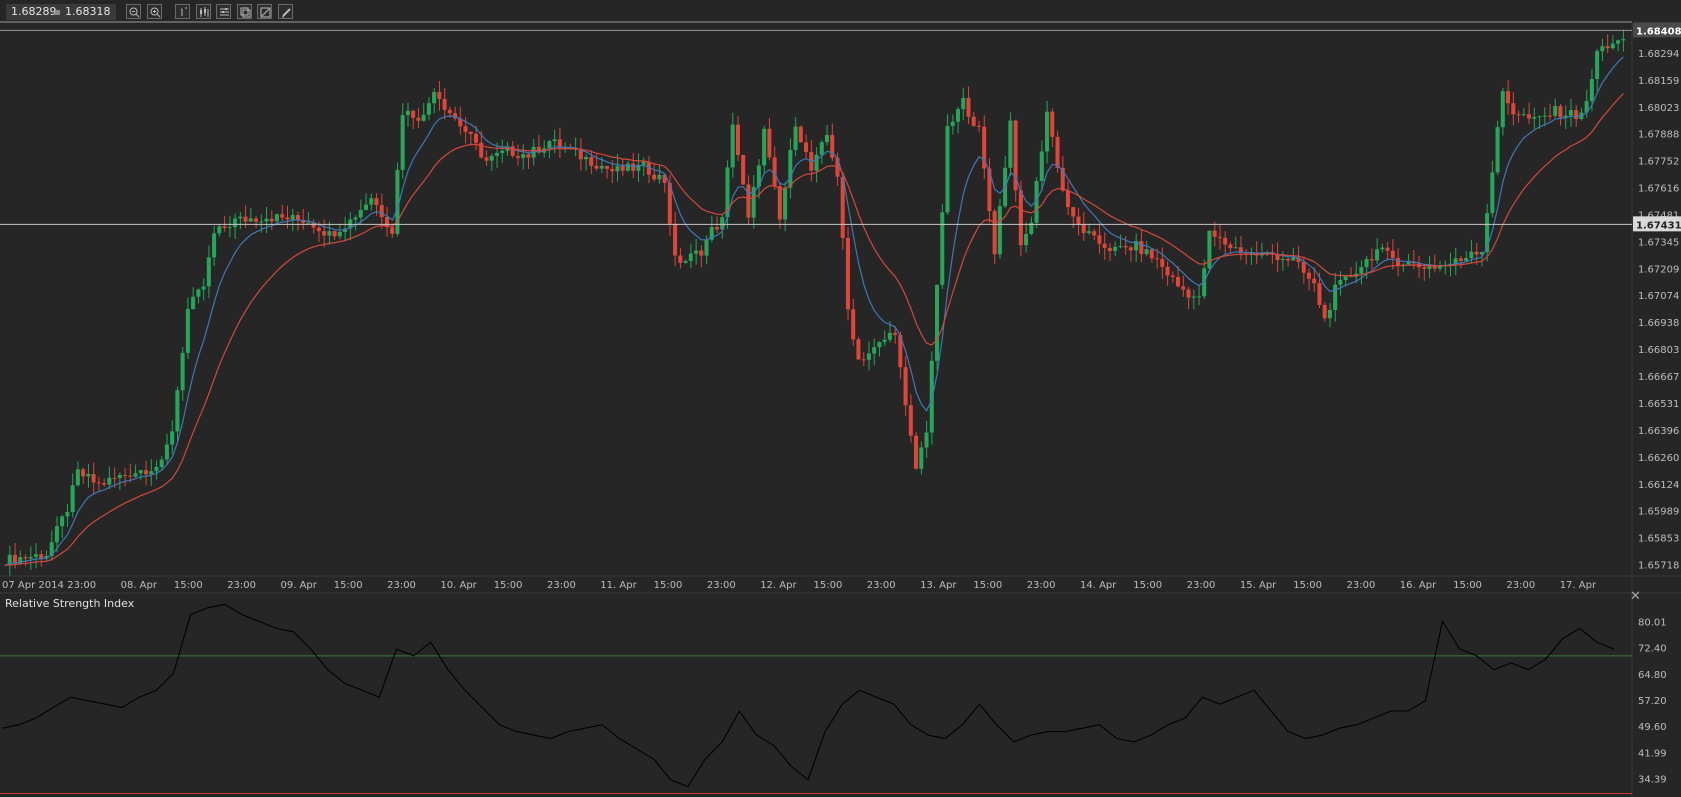 This screenshot has height=797, width=1681. I want to click on high-price-label: 1.68408, so click(1658, 31).